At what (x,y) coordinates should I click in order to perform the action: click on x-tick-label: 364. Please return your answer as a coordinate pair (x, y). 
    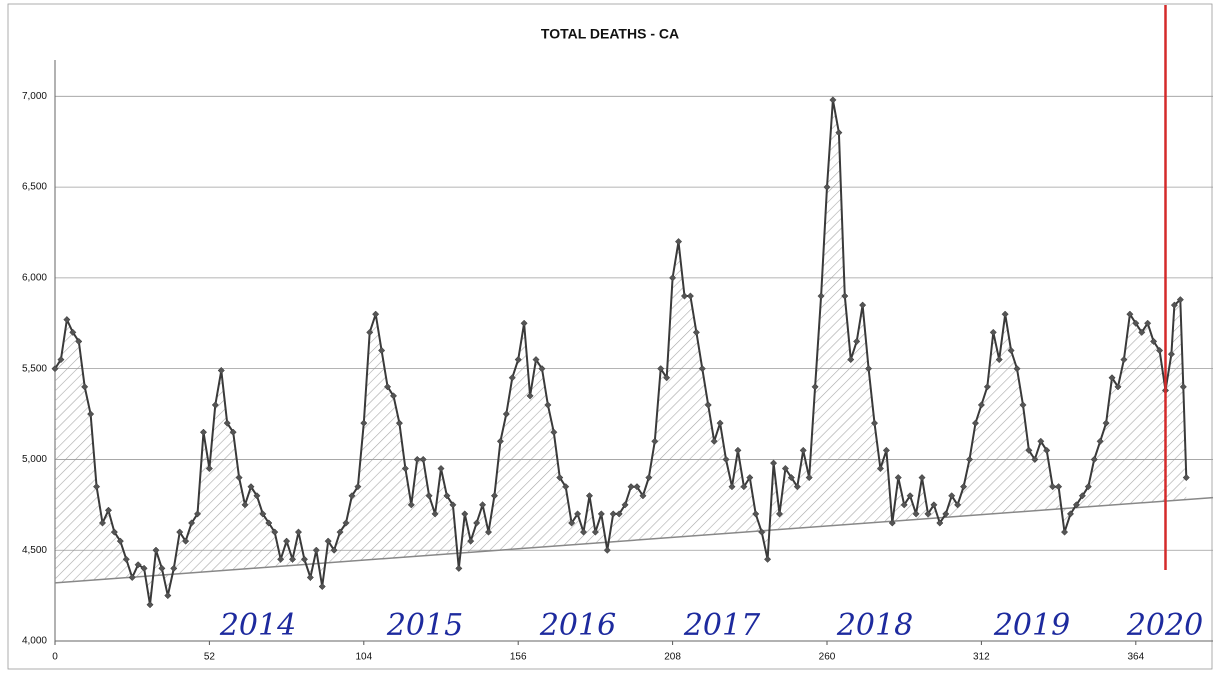
    Looking at the image, I should click on (1135, 657).